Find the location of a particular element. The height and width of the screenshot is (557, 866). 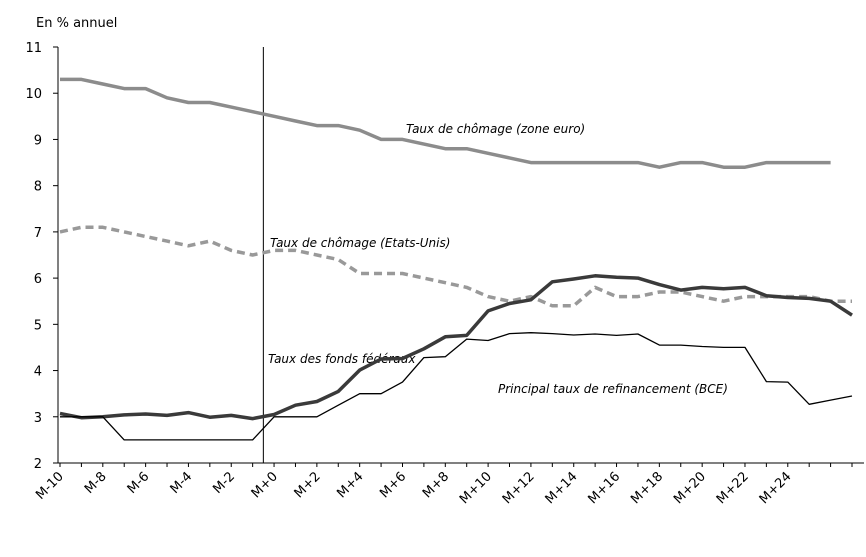

x-tick-label: M+10 is located at coordinates (476, 488).